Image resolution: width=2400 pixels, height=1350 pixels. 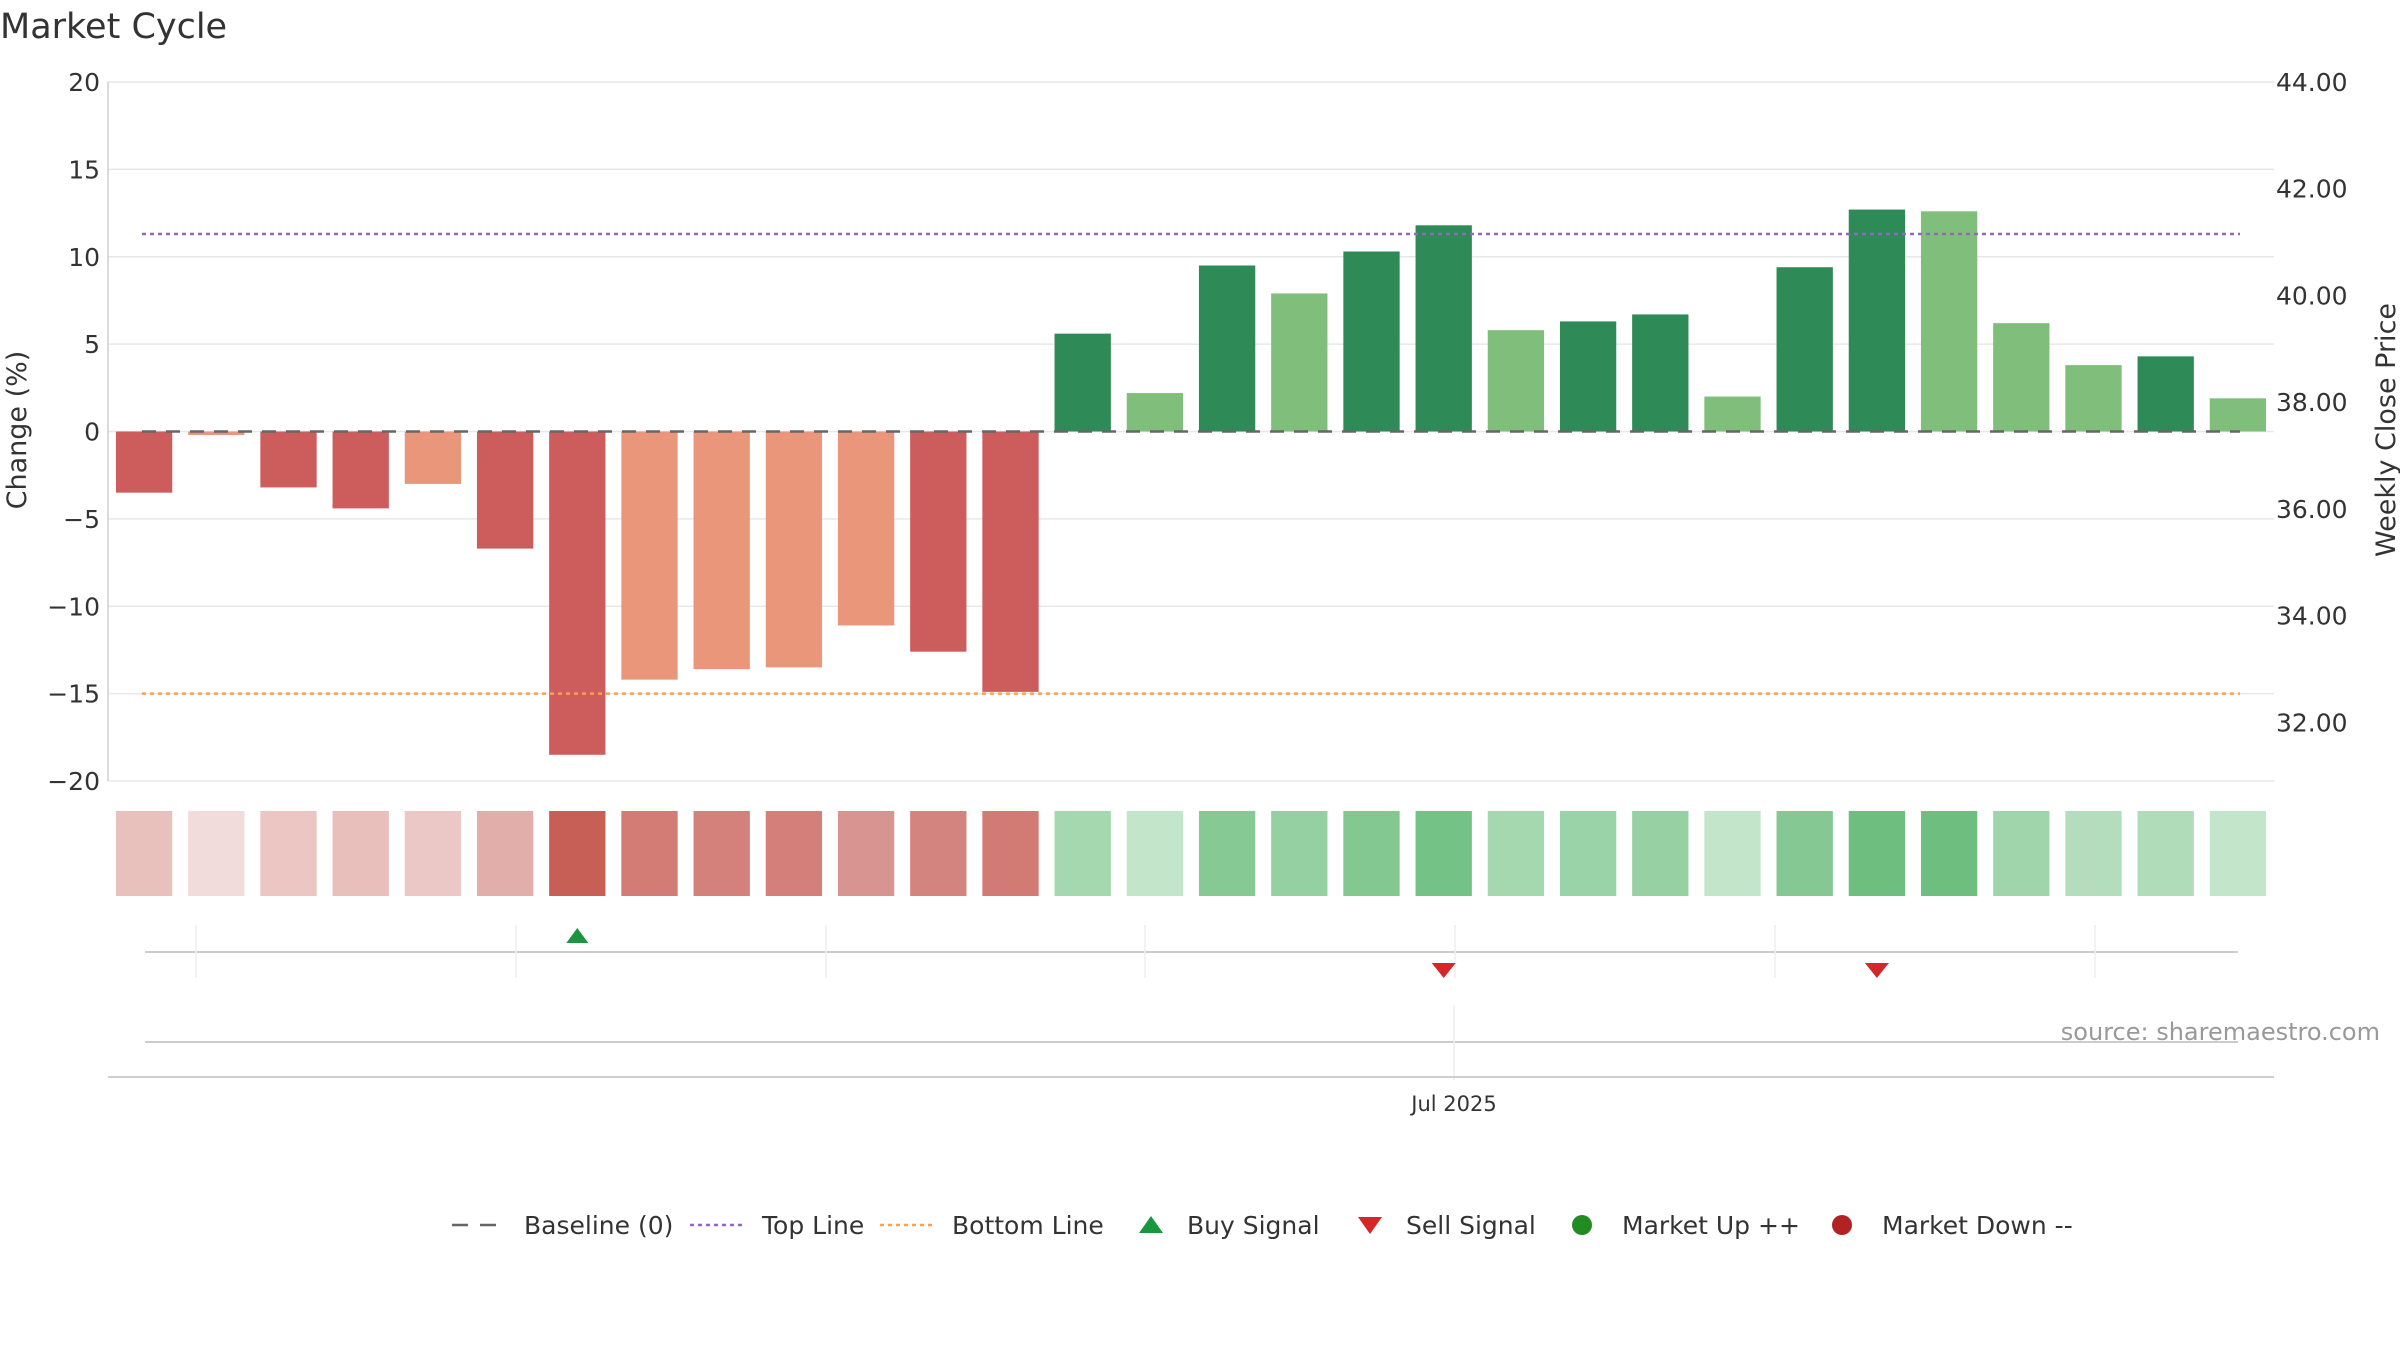 What do you see at coordinates (2312, 722) in the screenshot?
I see `y-tick-label-right: 32.00` at bounding box center [2312, 722].